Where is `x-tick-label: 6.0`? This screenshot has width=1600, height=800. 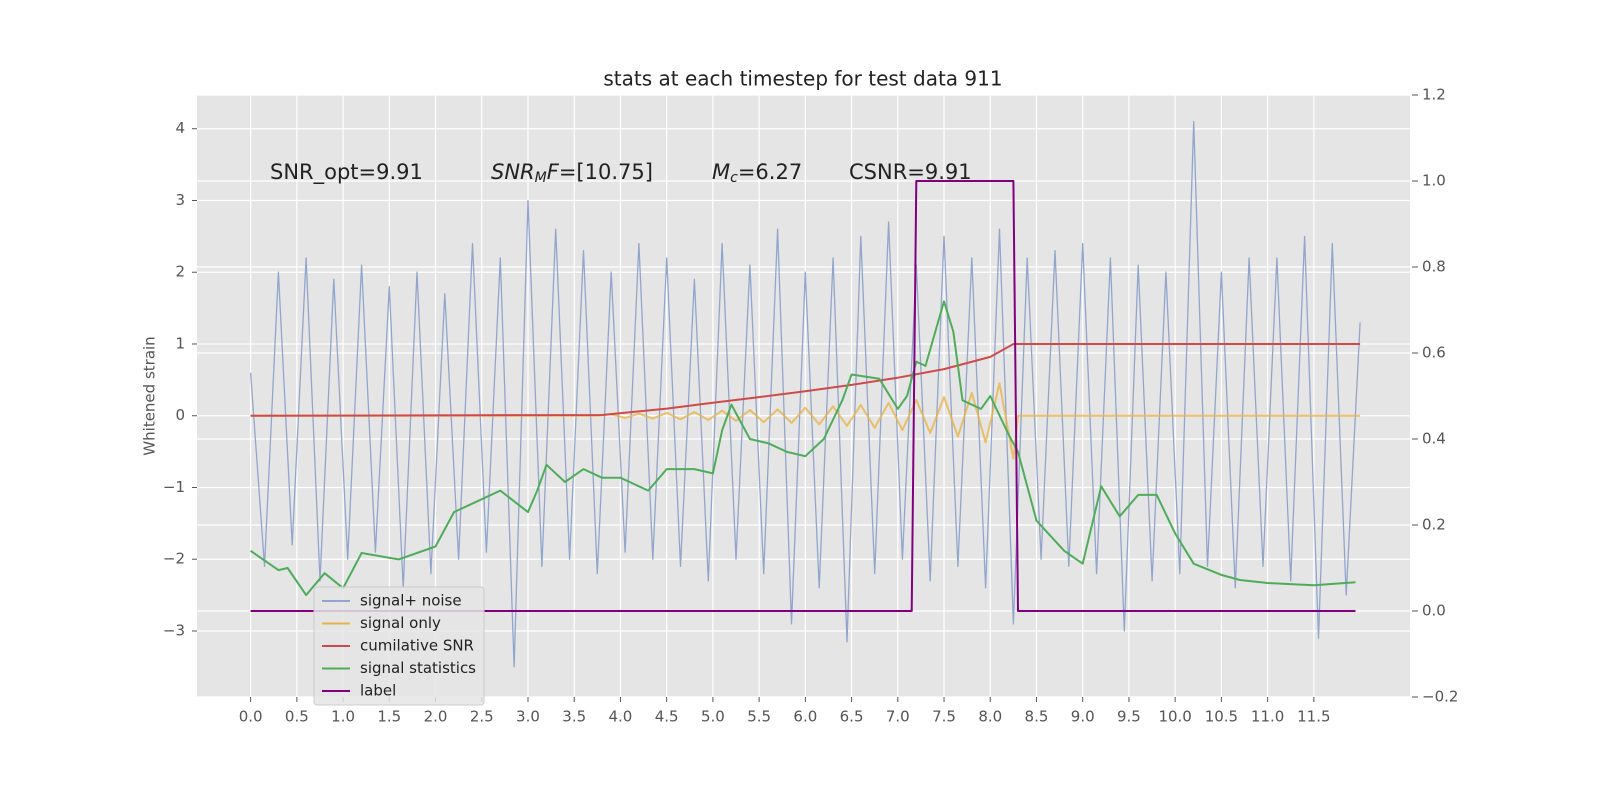 x-tick-label: 6.0 is located at coordinates (805, 717).